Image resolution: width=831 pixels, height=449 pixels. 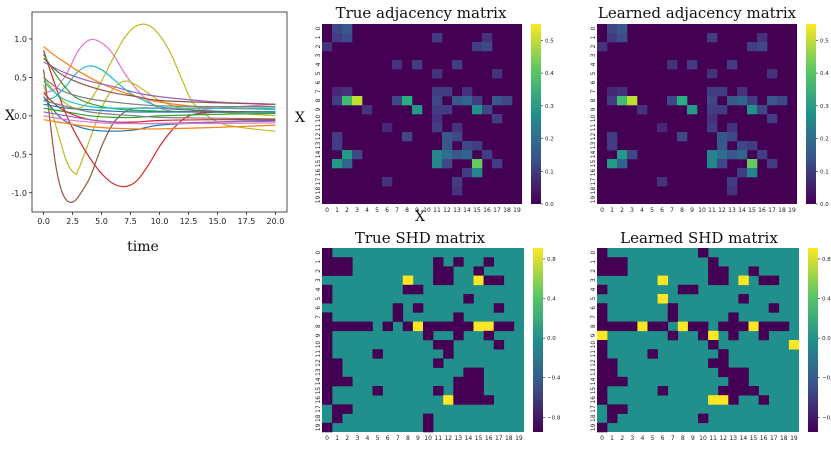 What do you see at coordinates (792, 210) in the screenshot?
I see `heatmap-x-tick-label: 19` at bounding box center [792, 210].